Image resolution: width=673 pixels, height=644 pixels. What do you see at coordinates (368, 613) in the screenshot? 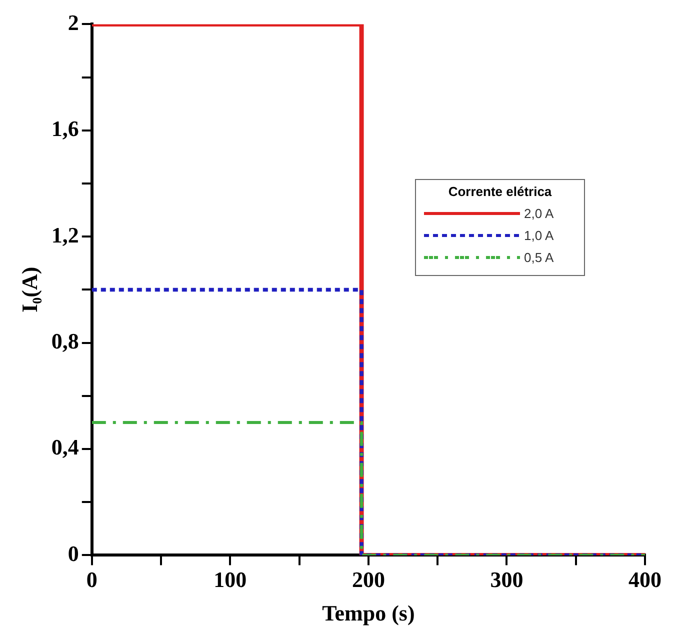
I see `x-axis-title: Tempo (s)` at bounding box center [368, 613].